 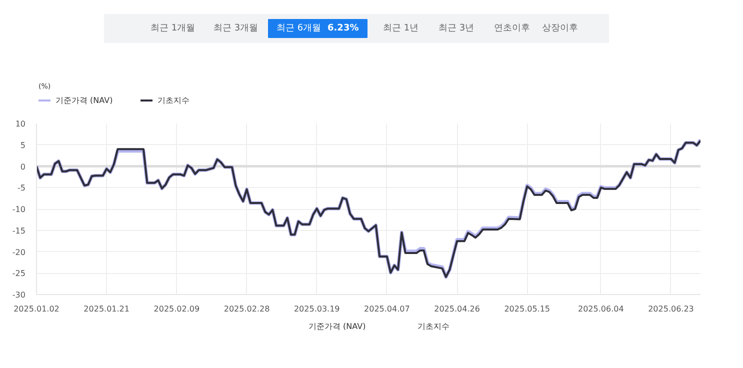 I want to click on legend-label: 기준가격 (NAV), so click(x=84, y=100).